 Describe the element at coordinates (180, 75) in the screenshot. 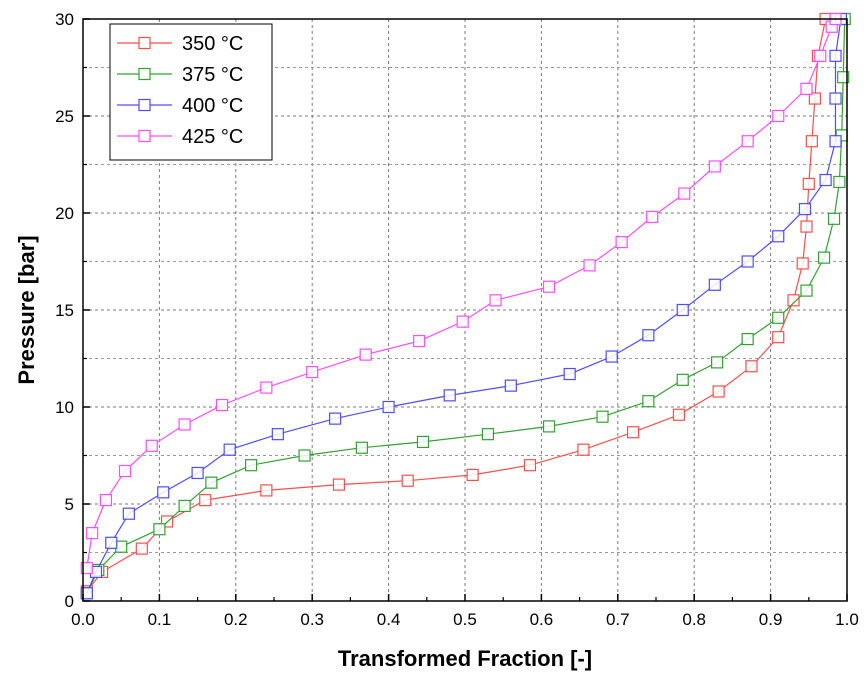

I see `legend-entry: 375 °C` at that location.